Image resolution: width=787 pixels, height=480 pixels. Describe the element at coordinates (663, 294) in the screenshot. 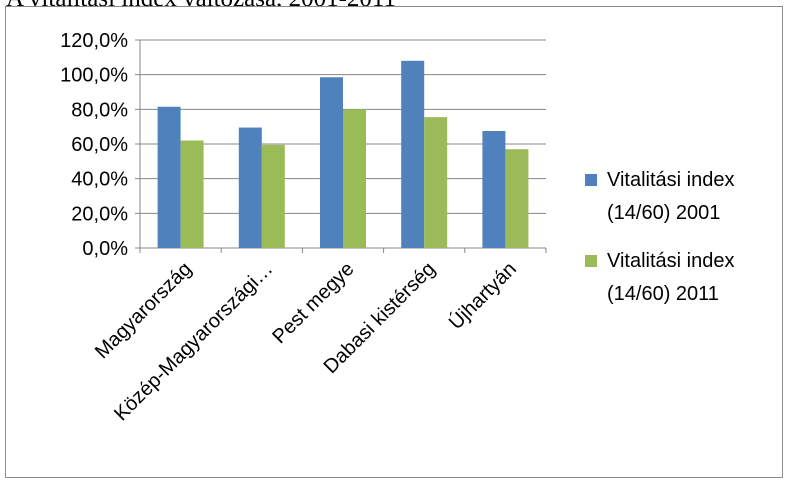

I see `legend-label: (14/60) 2011` at that location.